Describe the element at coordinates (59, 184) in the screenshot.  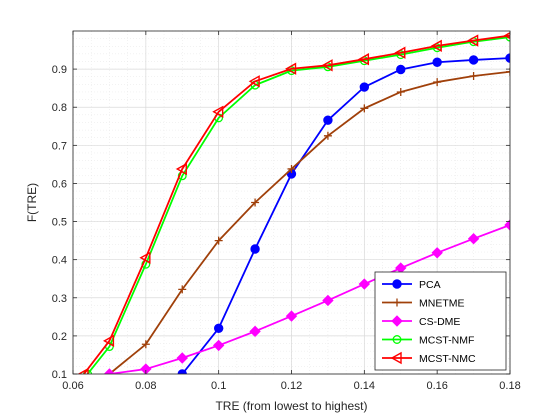
I see `y-tick-label: 0.6` at that location.